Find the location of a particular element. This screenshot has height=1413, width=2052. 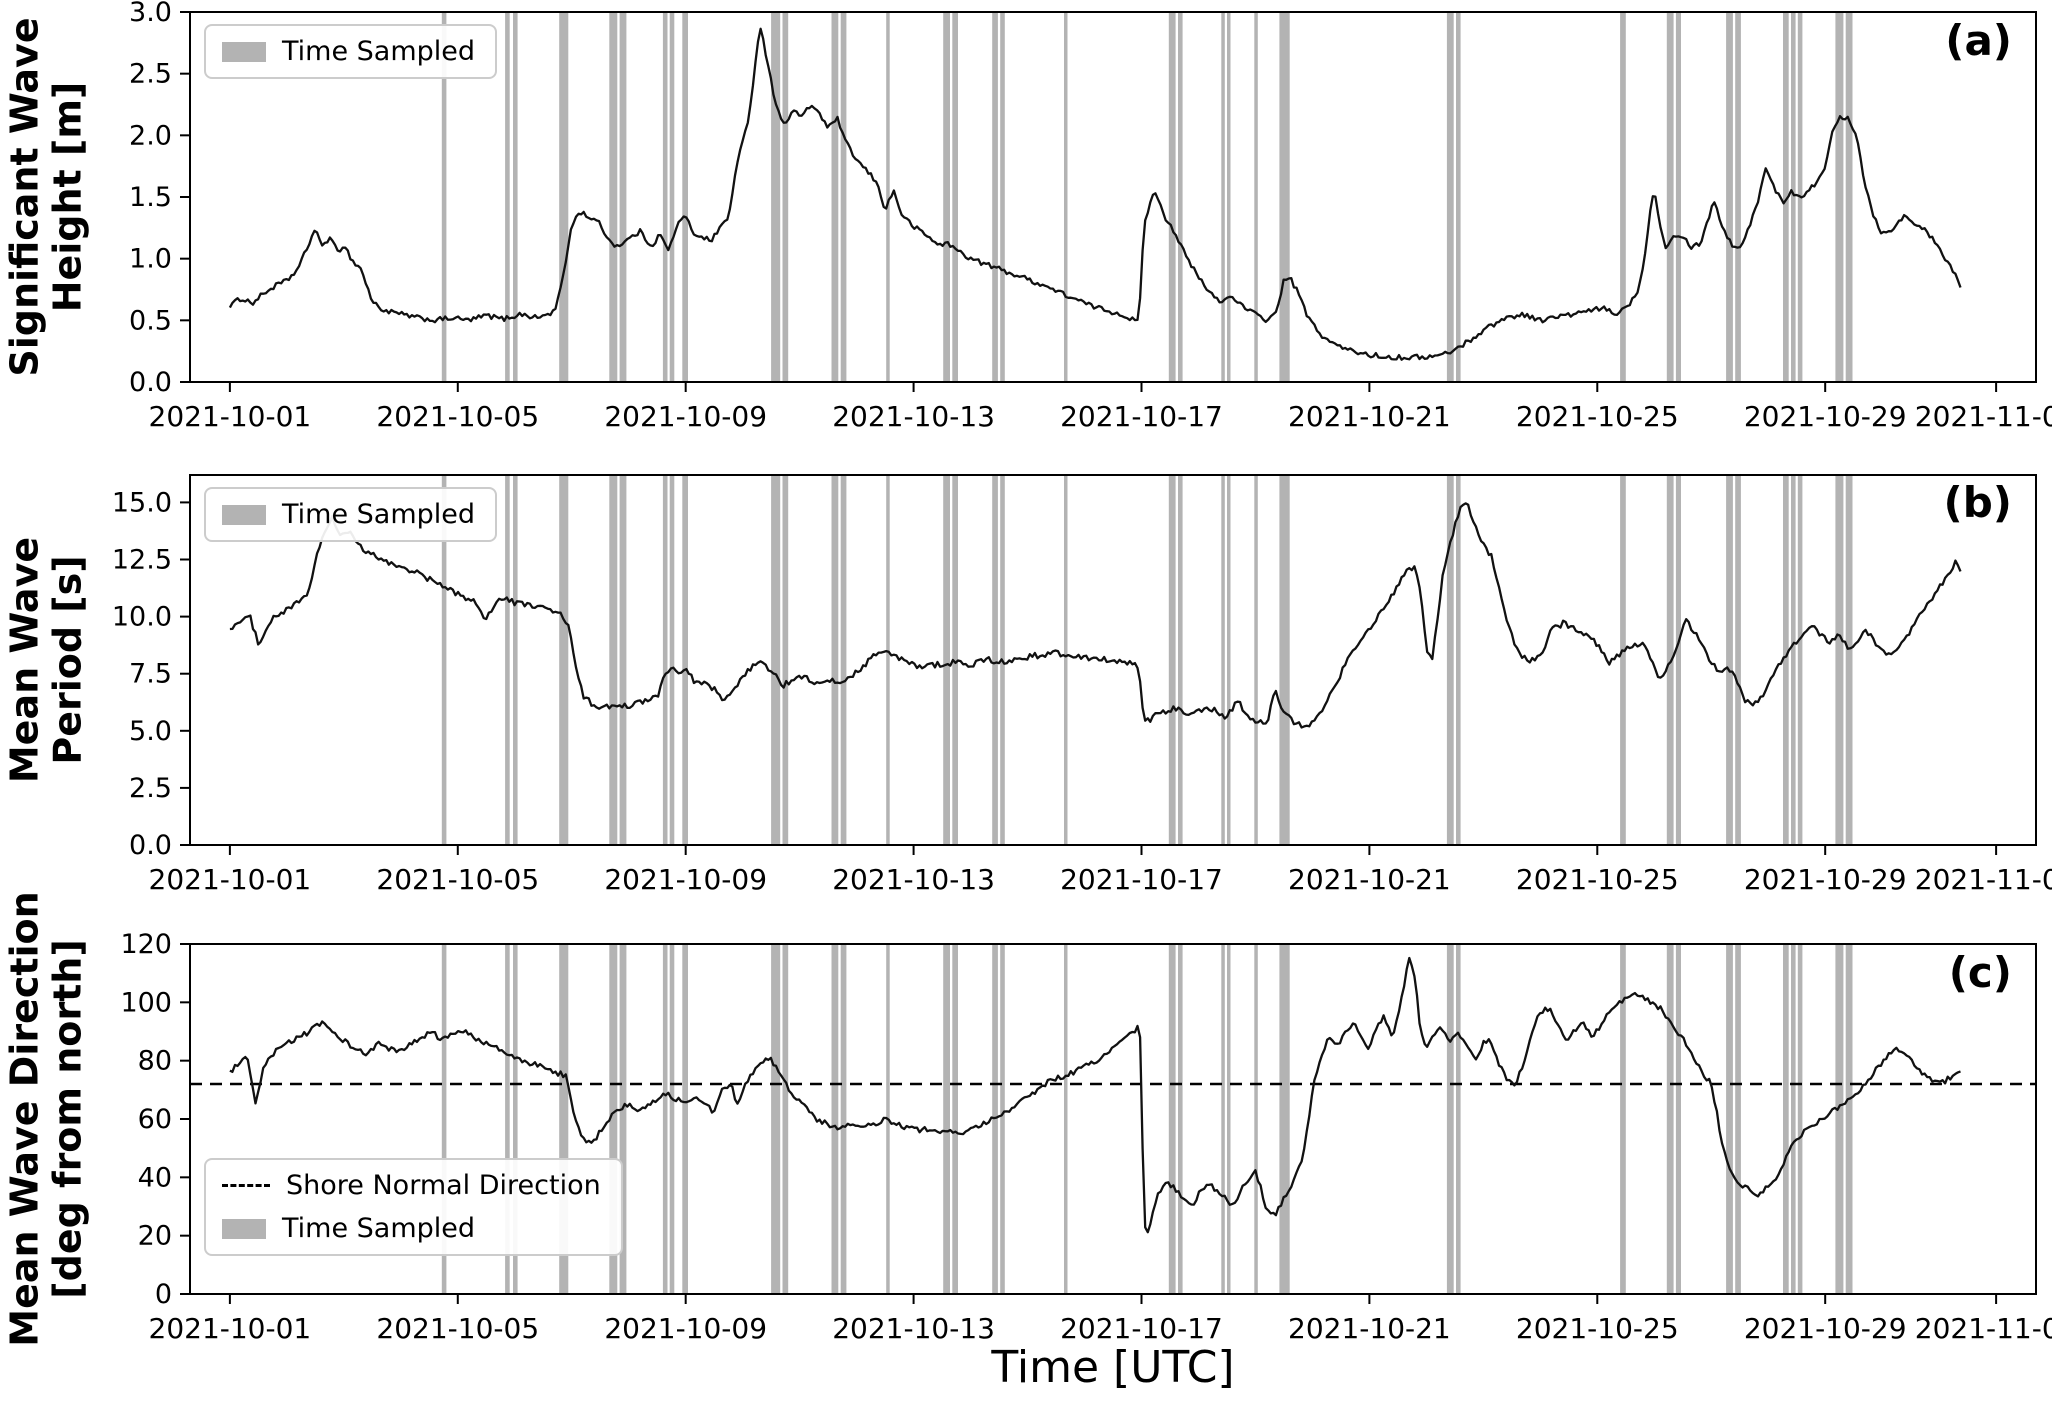

y-tick-label: 20 is located at coordinates (155, 1236).